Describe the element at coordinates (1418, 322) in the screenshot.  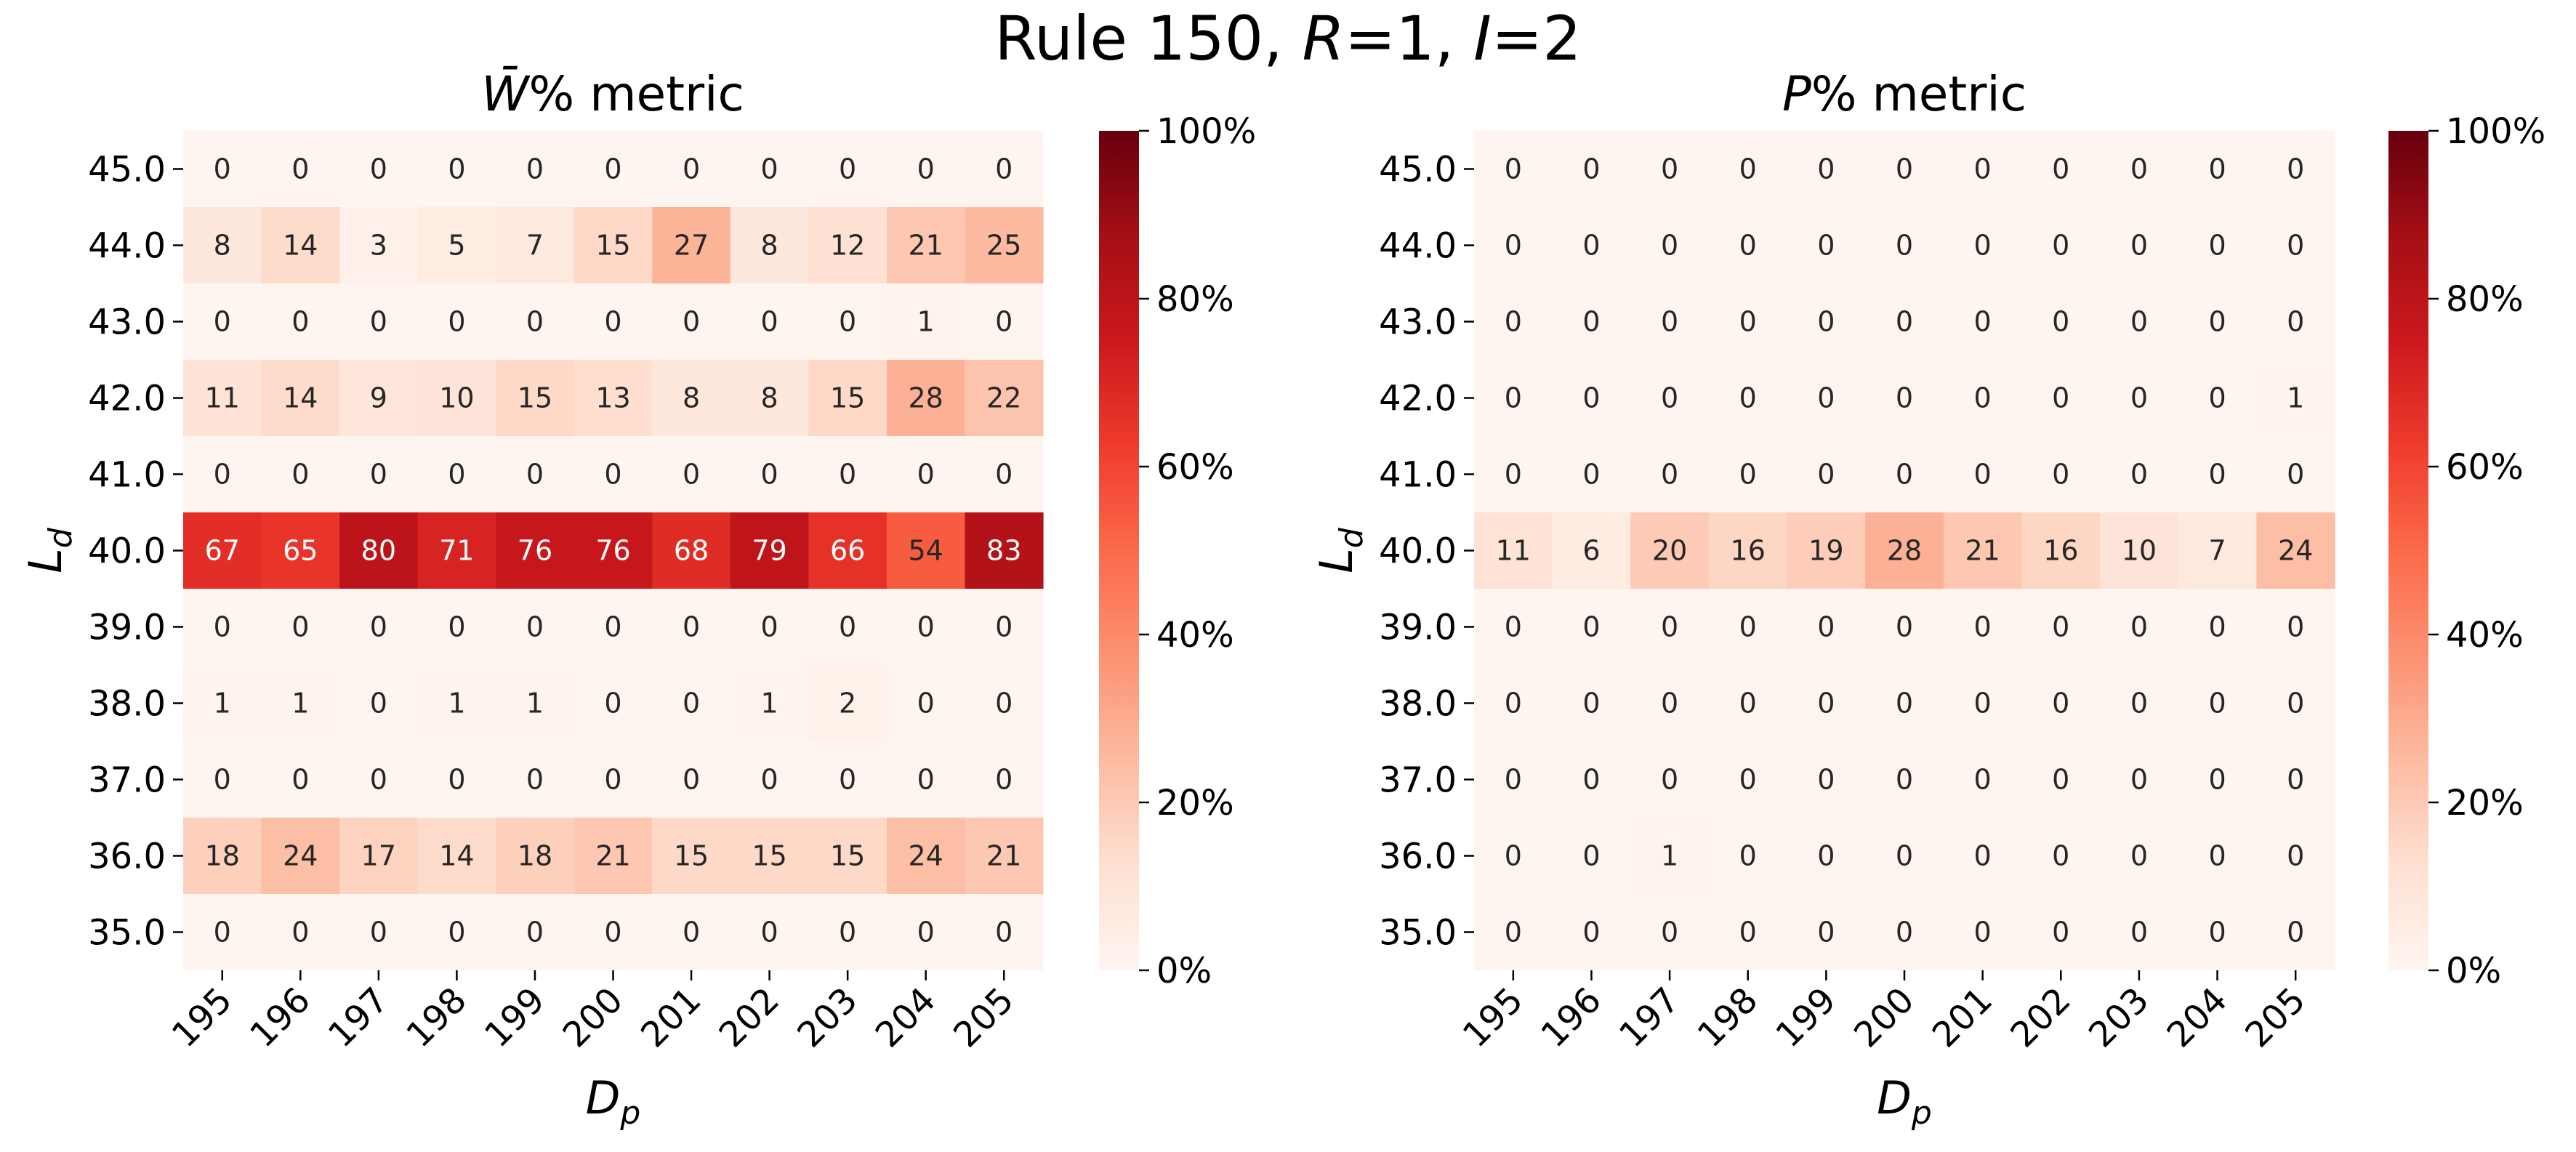
I see `y-tick-label: 43.0` at that location.